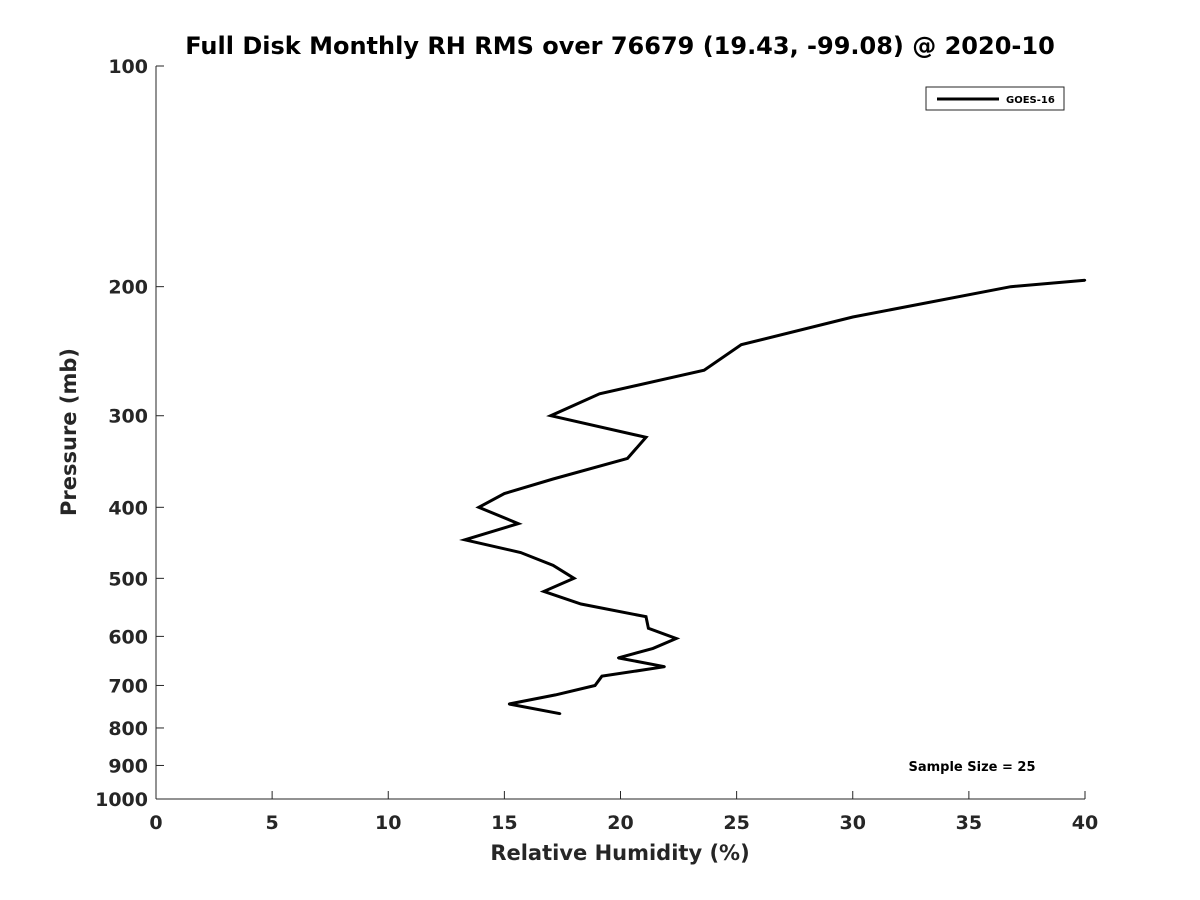 The width and height of the screenshot is (1200, 900). I want to click on y-axis-label: Pressure (mb), so click(69, 432).